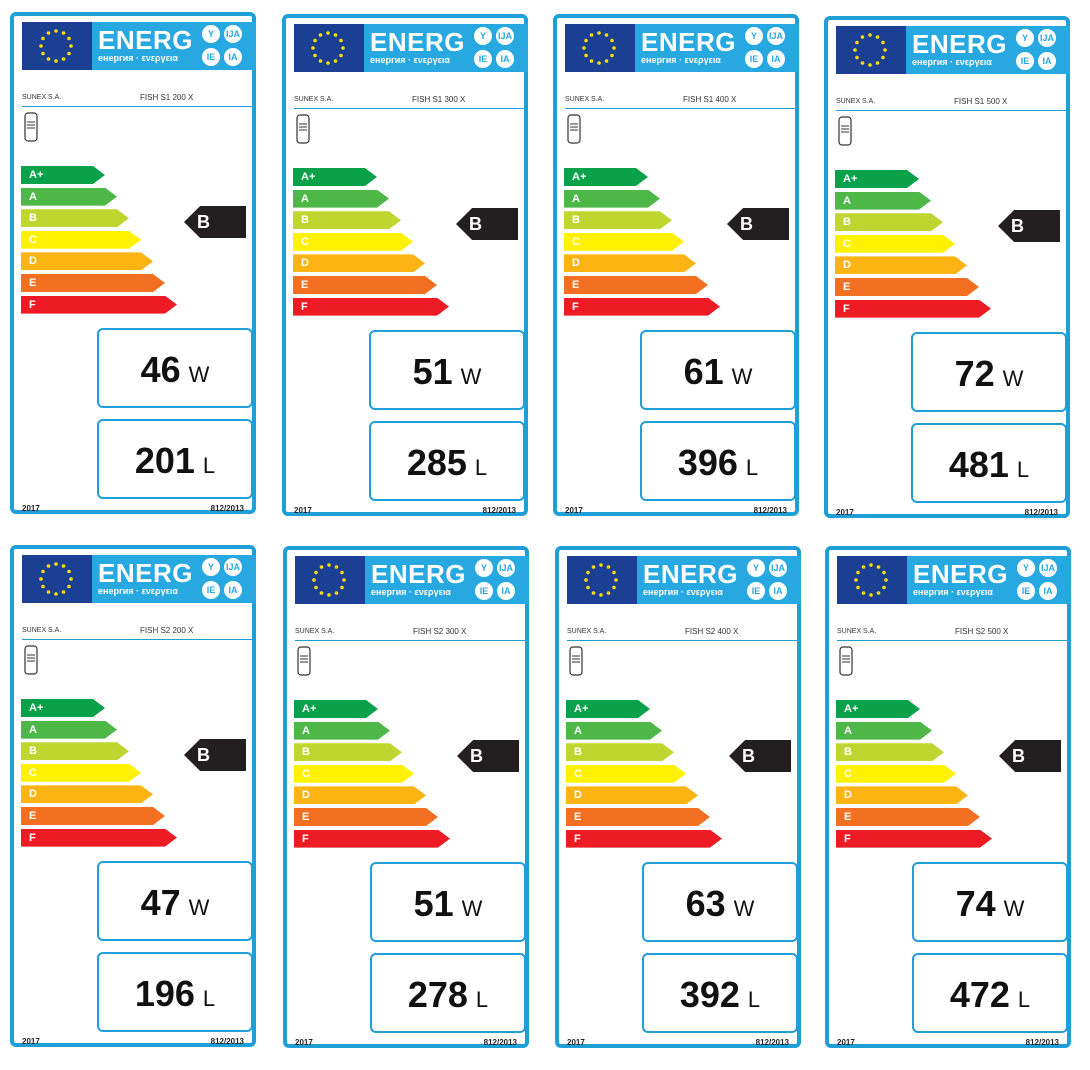 The image size is (1090, 1070). What do you see at coordinates (683, 592) in the screenshot?
I see `energy-subtitle: енергия · ενεργεια` at bounding box center [683, 592].